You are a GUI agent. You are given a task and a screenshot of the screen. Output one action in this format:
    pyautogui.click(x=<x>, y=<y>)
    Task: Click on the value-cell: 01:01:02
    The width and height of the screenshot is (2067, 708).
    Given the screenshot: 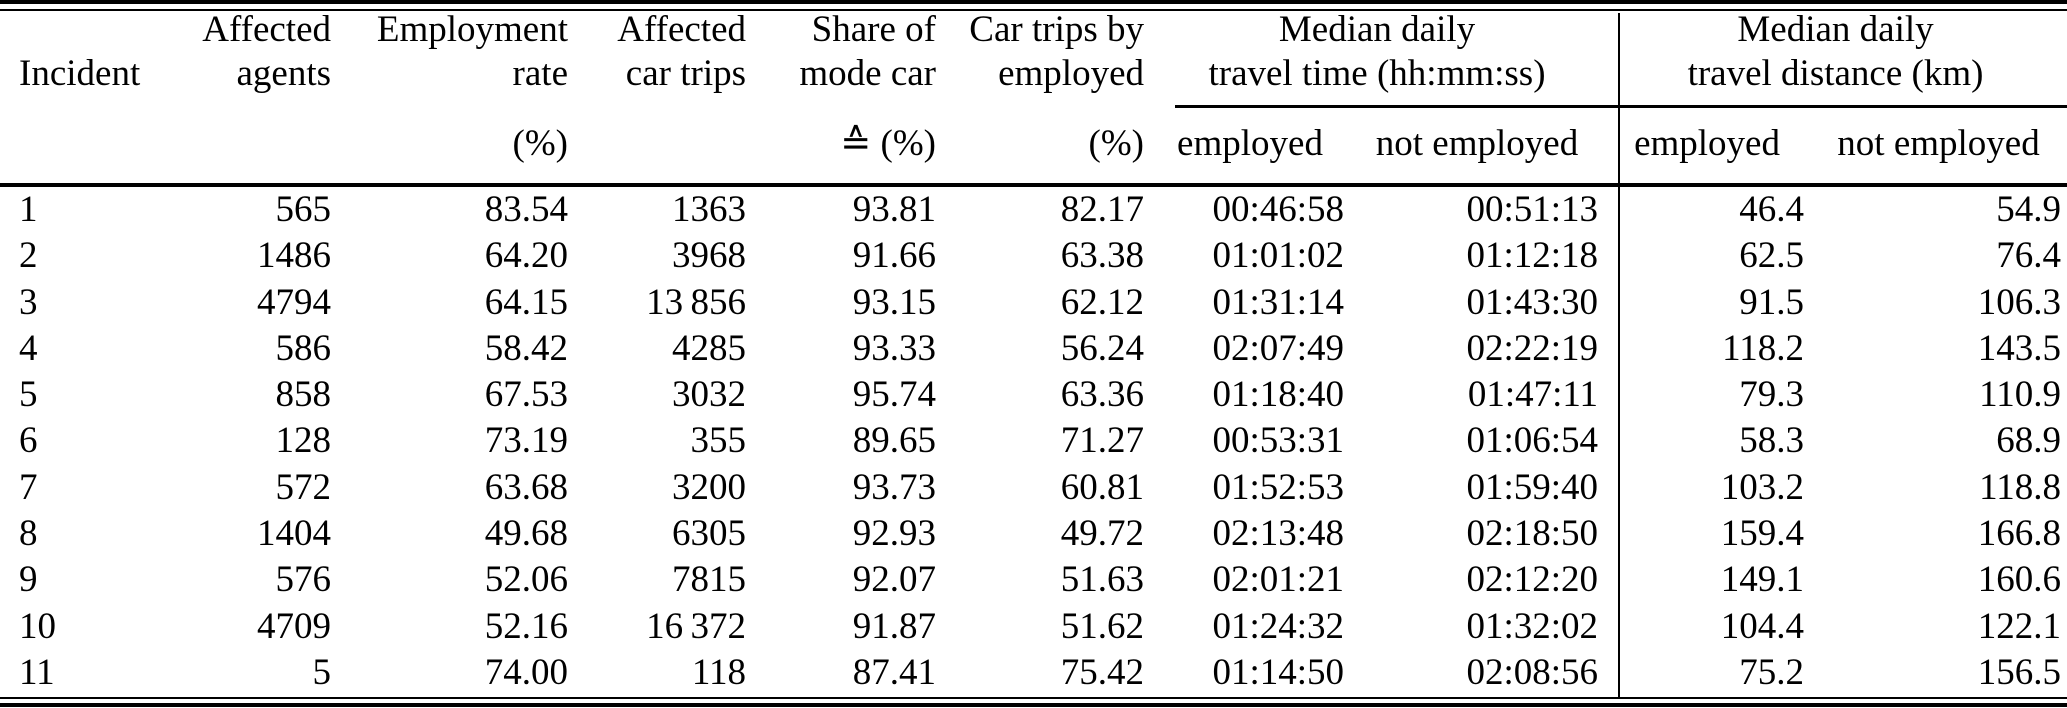 What is the action you would take?
    pyautogui.click(x=1278, y=256)
    